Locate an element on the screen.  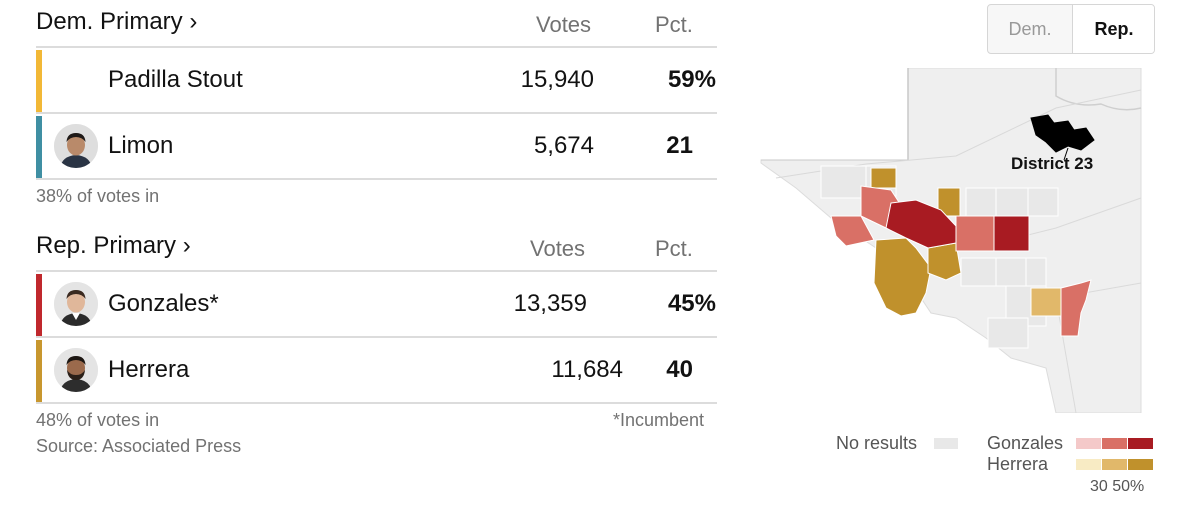
candidate-pct: 40 is located at coordinates (679, 369).